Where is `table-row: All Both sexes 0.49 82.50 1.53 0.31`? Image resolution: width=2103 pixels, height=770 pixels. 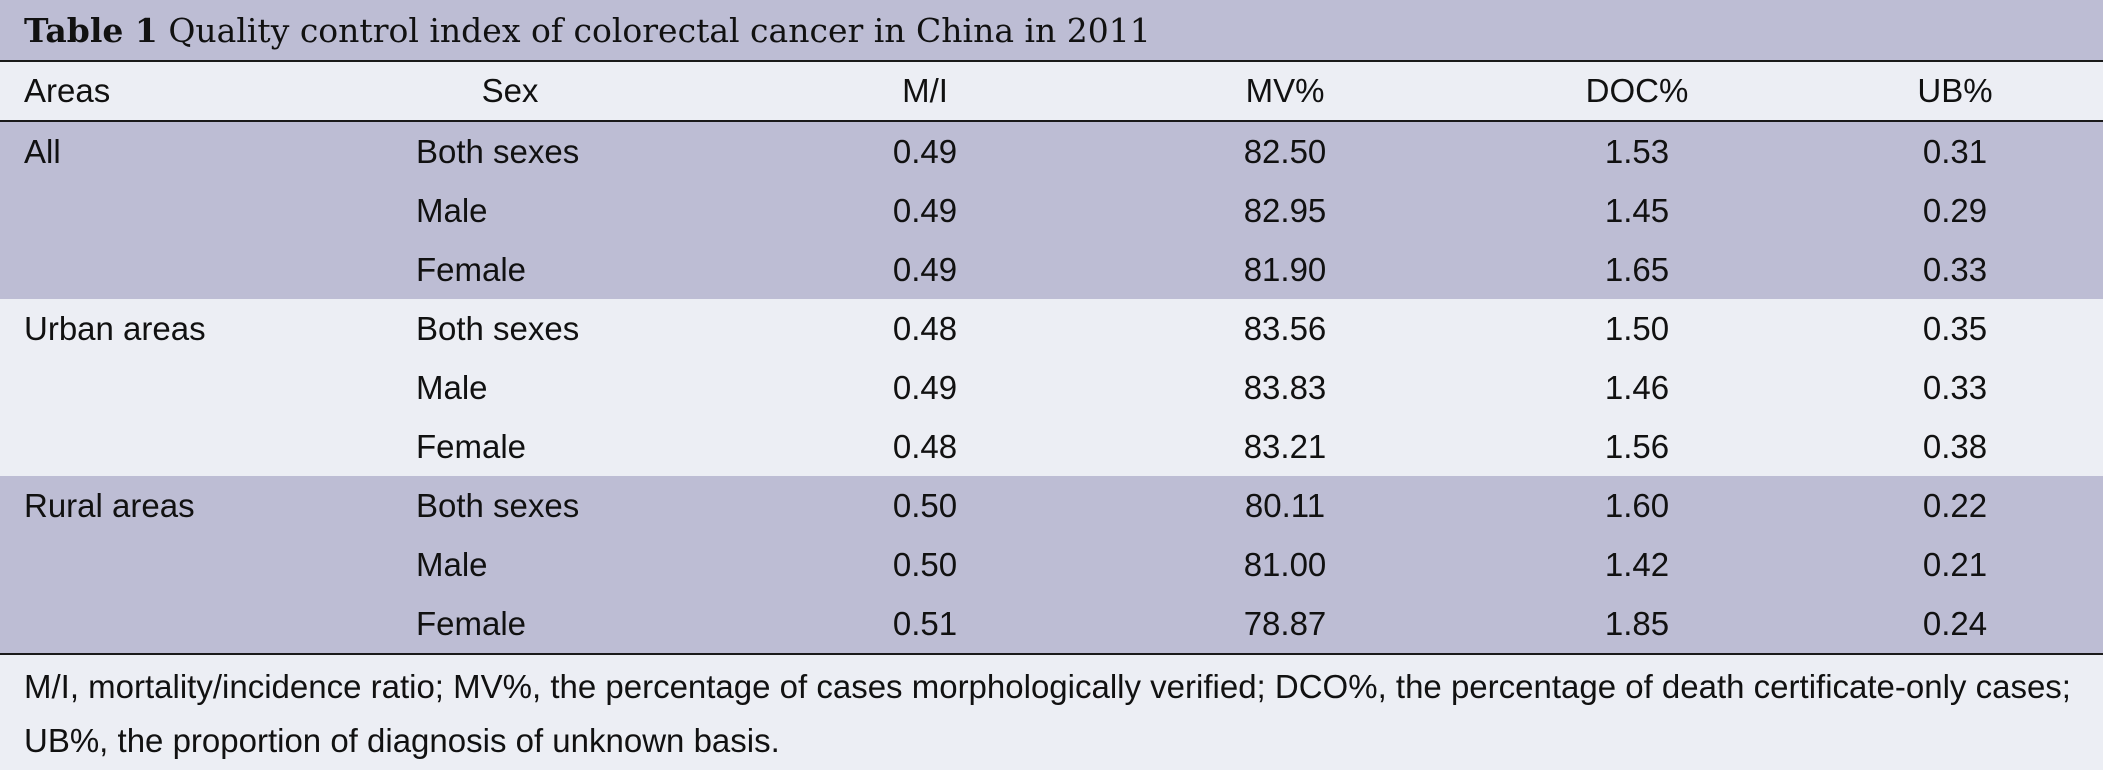
table-row: All Both sexes 0.49 82.50 1.53 0.31 is located at coordinates (1051, 151).